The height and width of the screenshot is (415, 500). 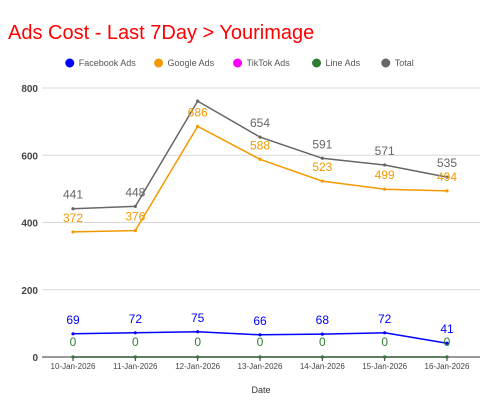 What do you see at coordinates (322, 366) in the screenshot?
I see `x-tick-label: 14-Jan-2026` at bounding box center [322, 366].